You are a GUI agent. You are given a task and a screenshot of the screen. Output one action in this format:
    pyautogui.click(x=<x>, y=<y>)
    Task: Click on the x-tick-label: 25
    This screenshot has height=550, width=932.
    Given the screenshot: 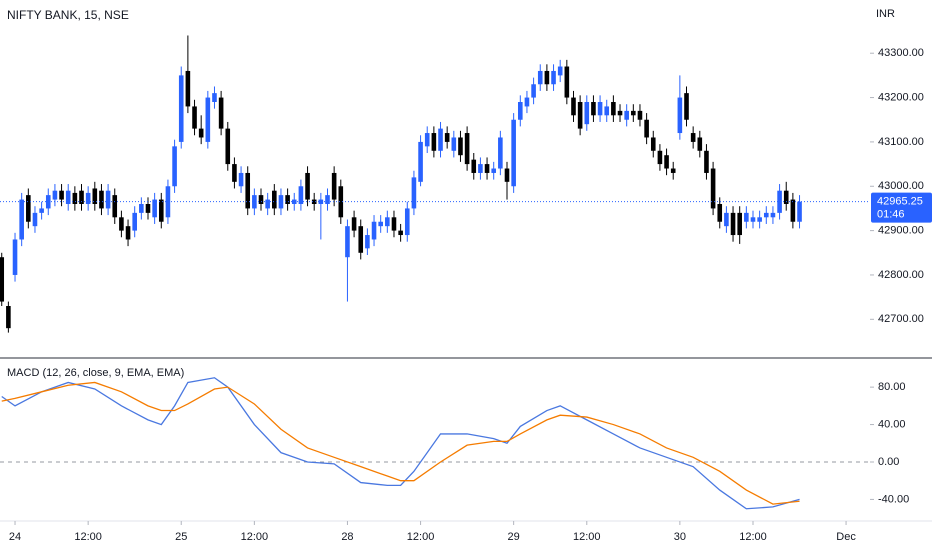 What is the action you would take?
    pyautogui.click(x=181, y=537)
    